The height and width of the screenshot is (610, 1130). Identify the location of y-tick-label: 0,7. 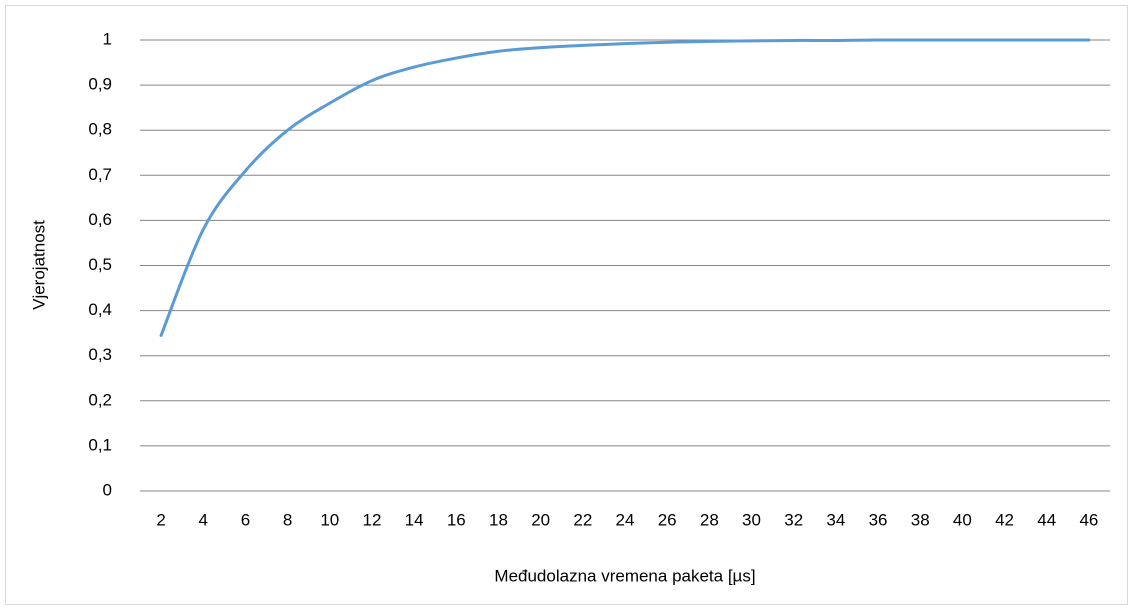
(100, 174).